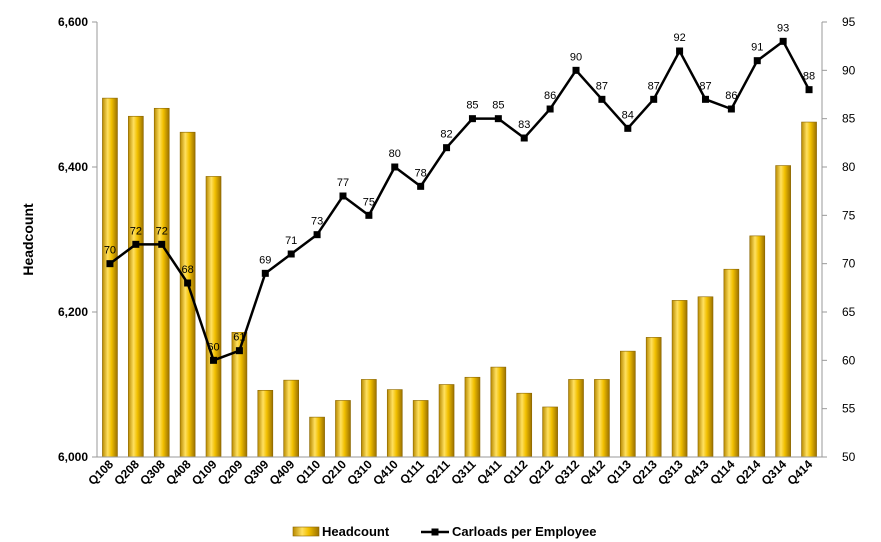 The width and height of the screenshot is (881, 542). Describe the element at coordinates (343, 183) in the screenshot. I see `line-data-label: 77` at that location.